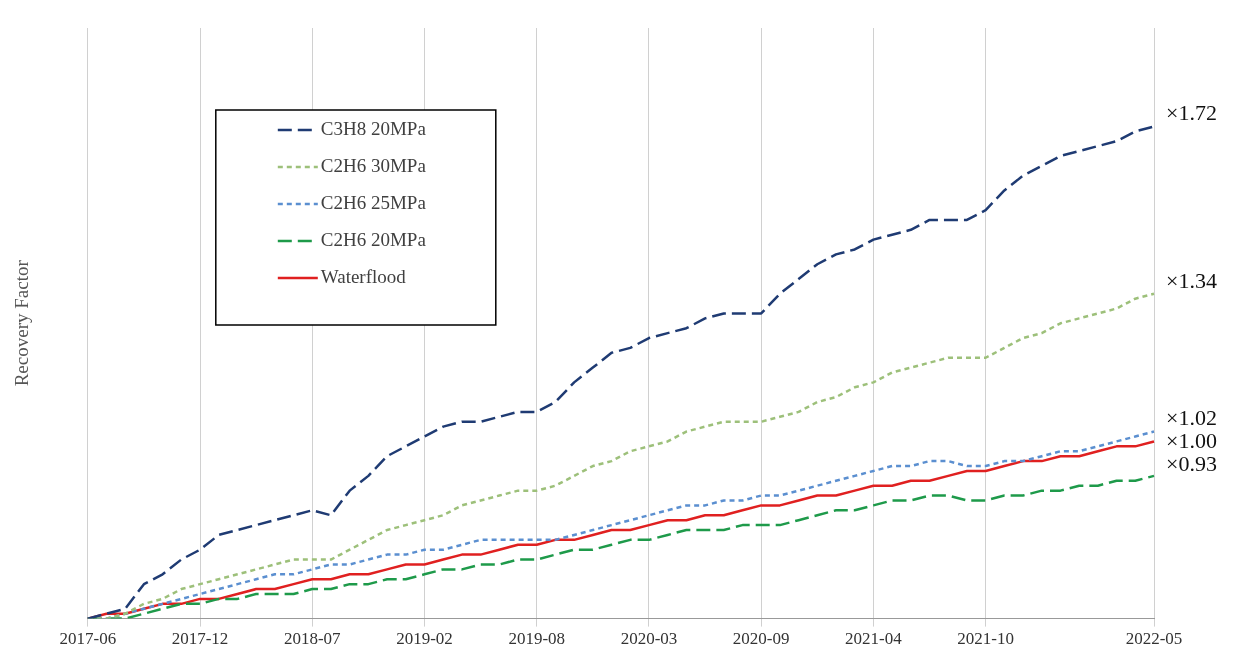 This screenshot has width=1247, height=661. What do you see at coordinates (1191, 464) in the screenshot?
I see `annotation: ×0.93` at bounding box center [1191, 464].